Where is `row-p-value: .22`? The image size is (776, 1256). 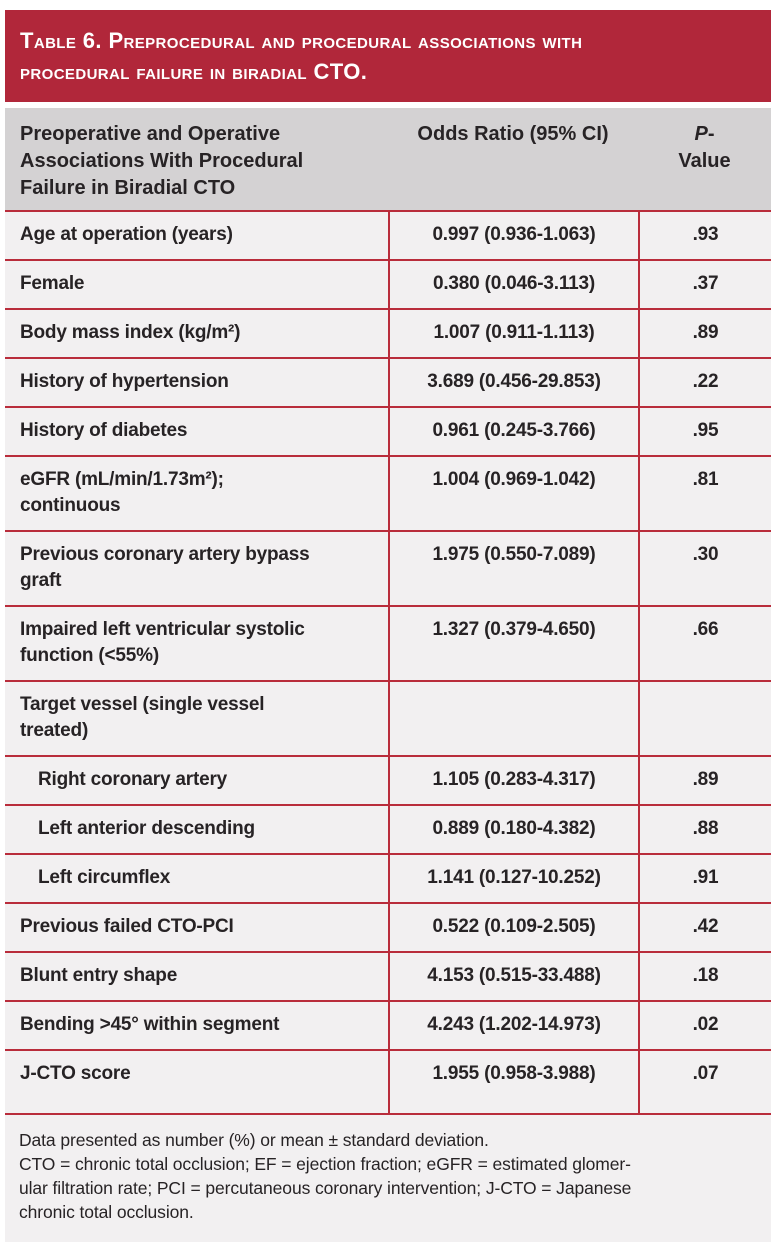
row-p-value: .22 is located at coordinates (704, 382).